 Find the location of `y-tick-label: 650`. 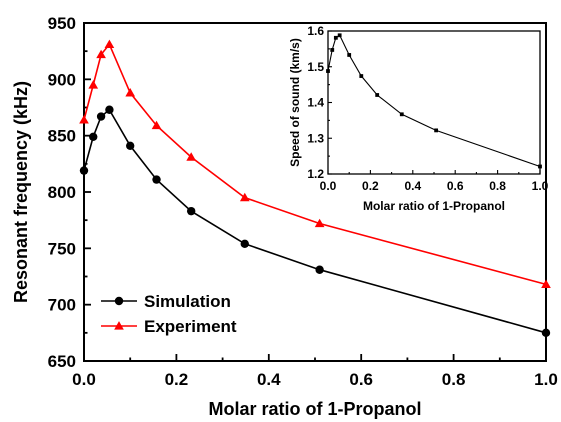

y-tick-label: 650 is located at coordinates (62, 361).